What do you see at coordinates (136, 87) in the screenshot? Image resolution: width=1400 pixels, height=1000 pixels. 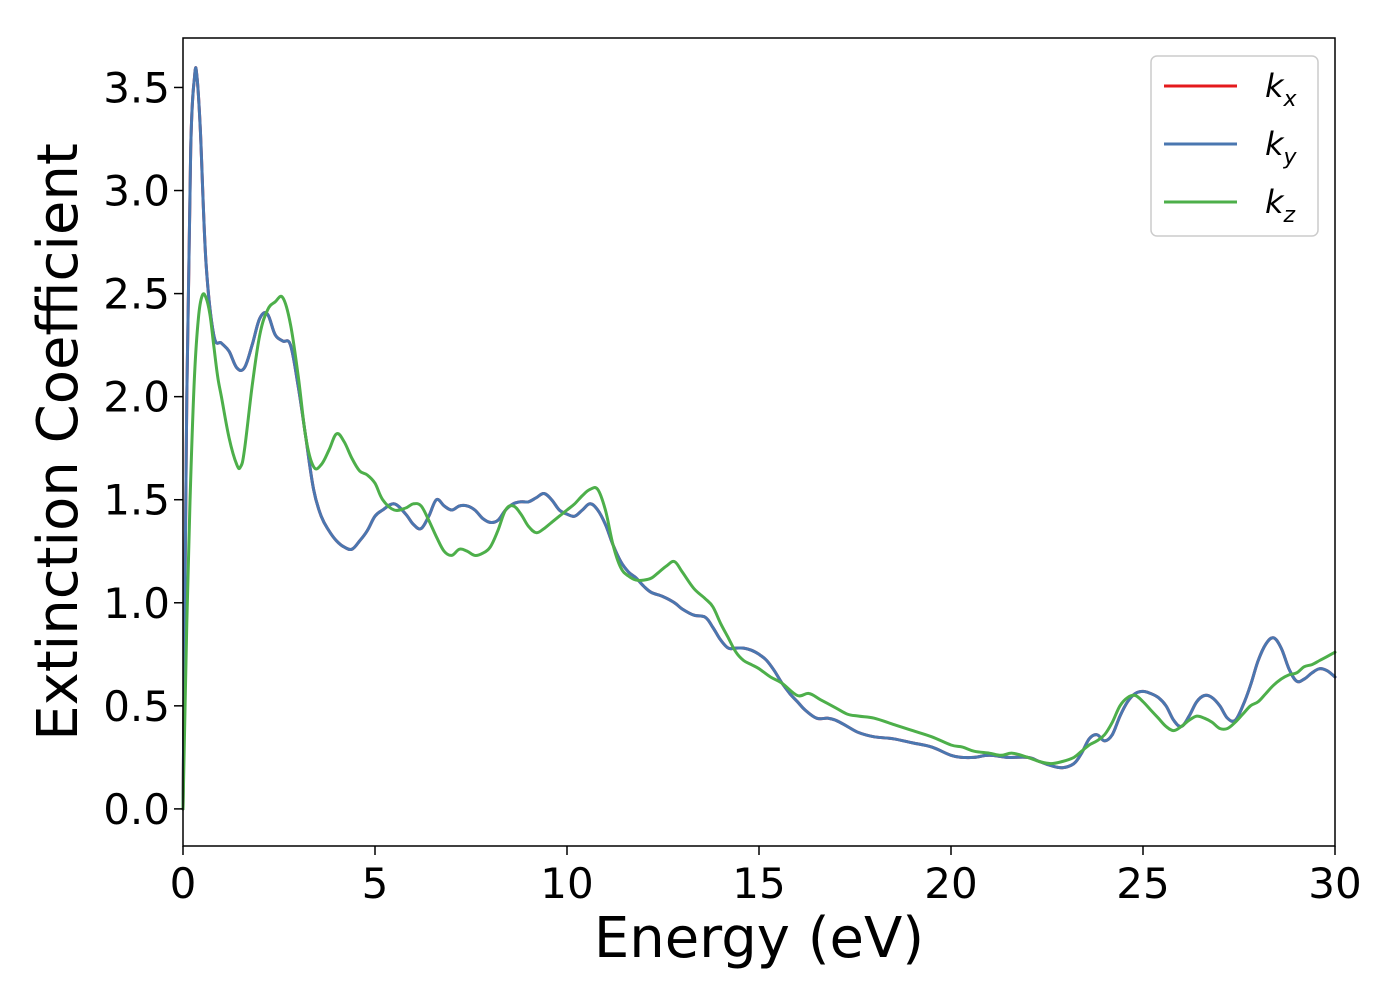 I see `y-tick-label: 3.5` at bounding box center [136, 87].